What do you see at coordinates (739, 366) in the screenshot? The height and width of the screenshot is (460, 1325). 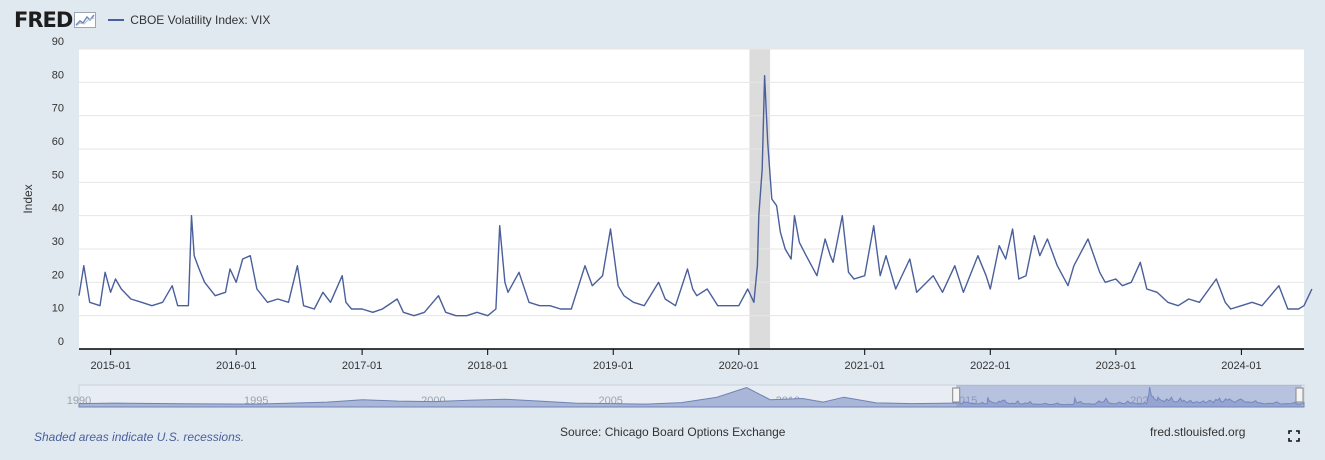 I see `x-tick-label: 2020-01` at bounding box center [739, 366].